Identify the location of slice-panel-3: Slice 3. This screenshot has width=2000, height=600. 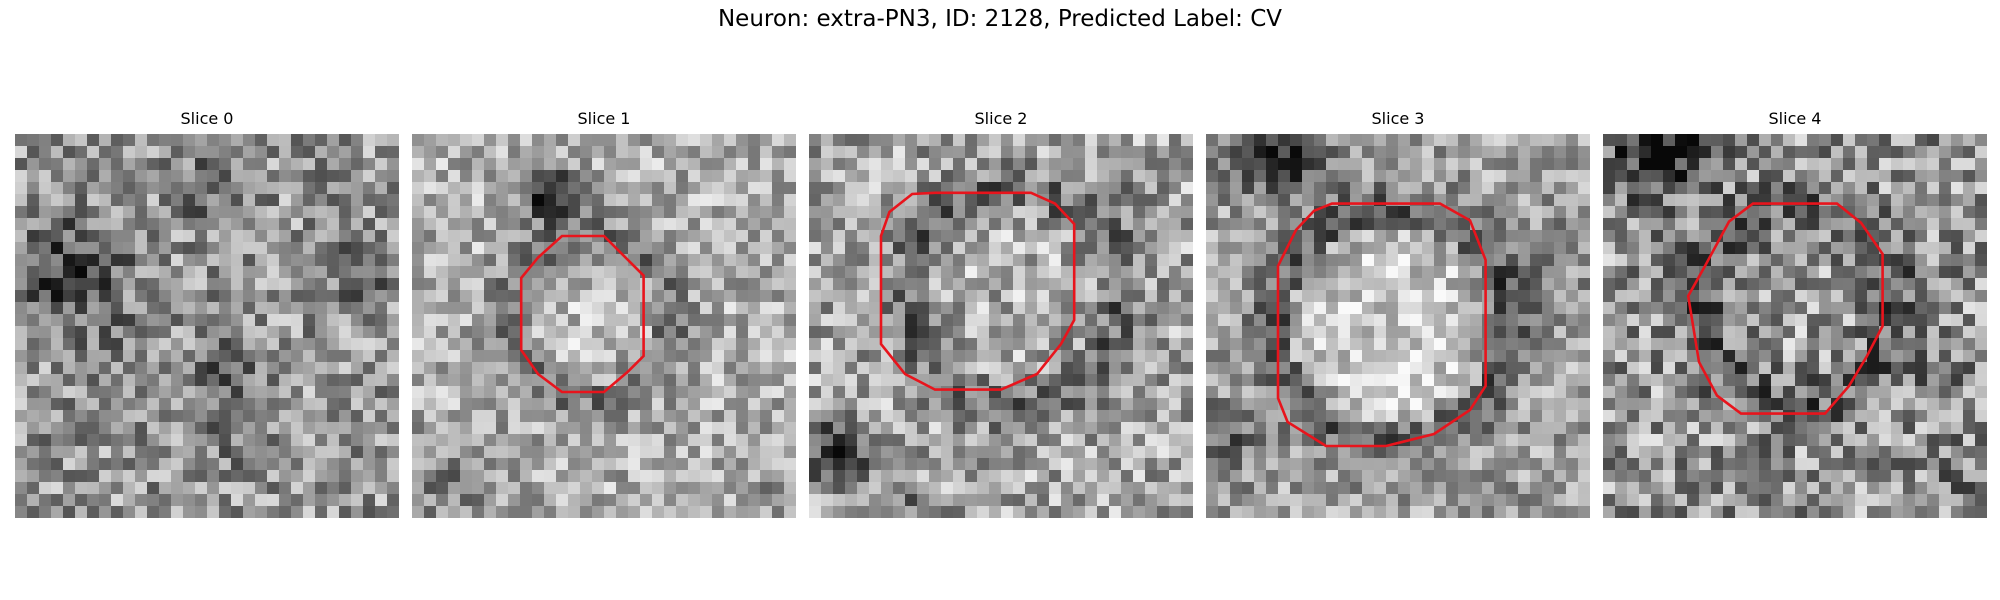
(1398, 313).